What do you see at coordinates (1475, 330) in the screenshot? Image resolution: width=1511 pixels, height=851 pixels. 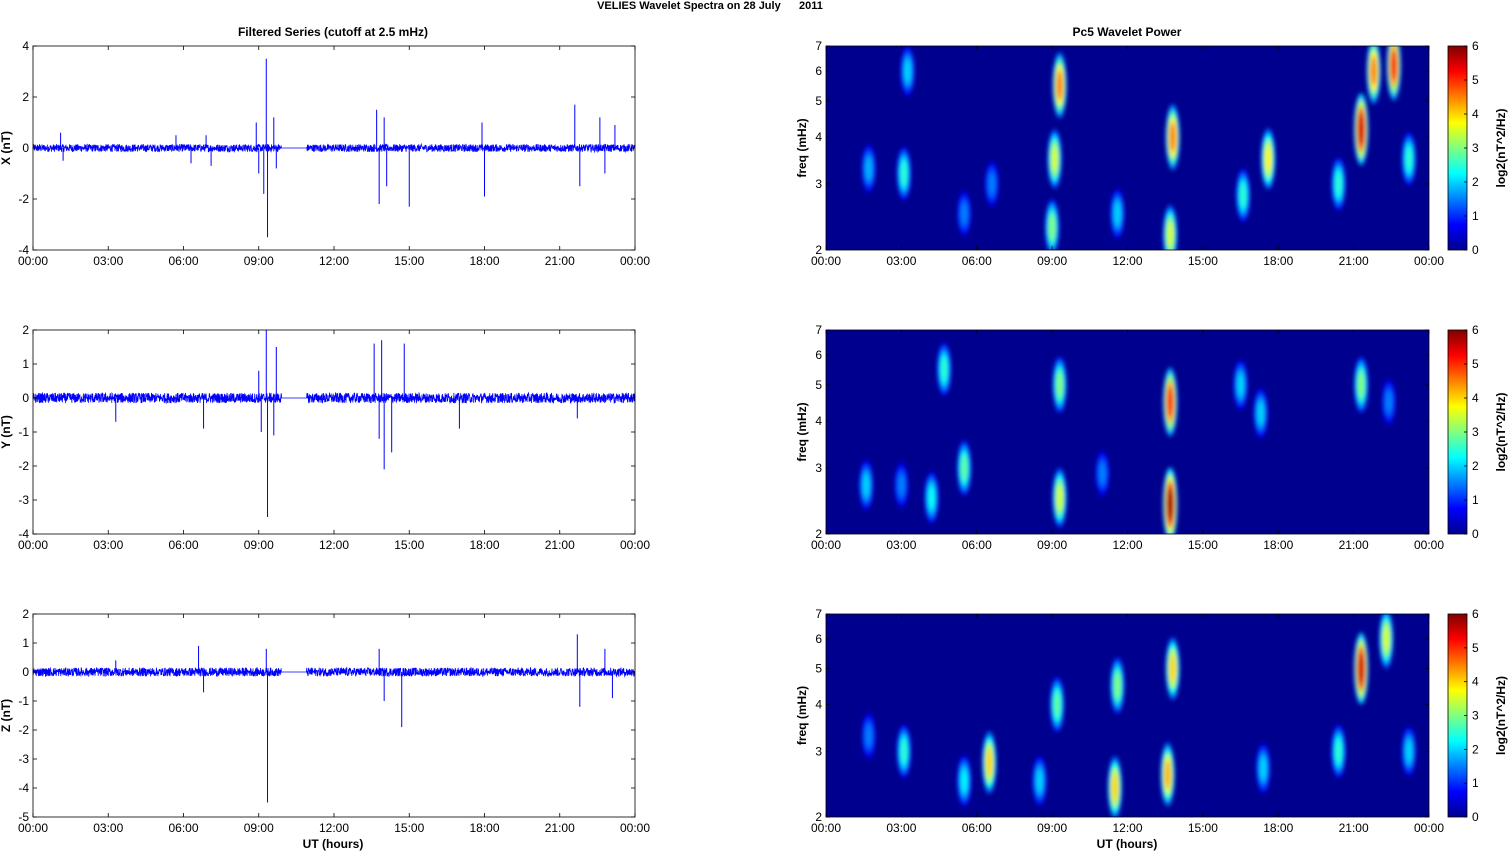 I see `colorbar-tick-label: 6` at bounding box center [1475, 330].